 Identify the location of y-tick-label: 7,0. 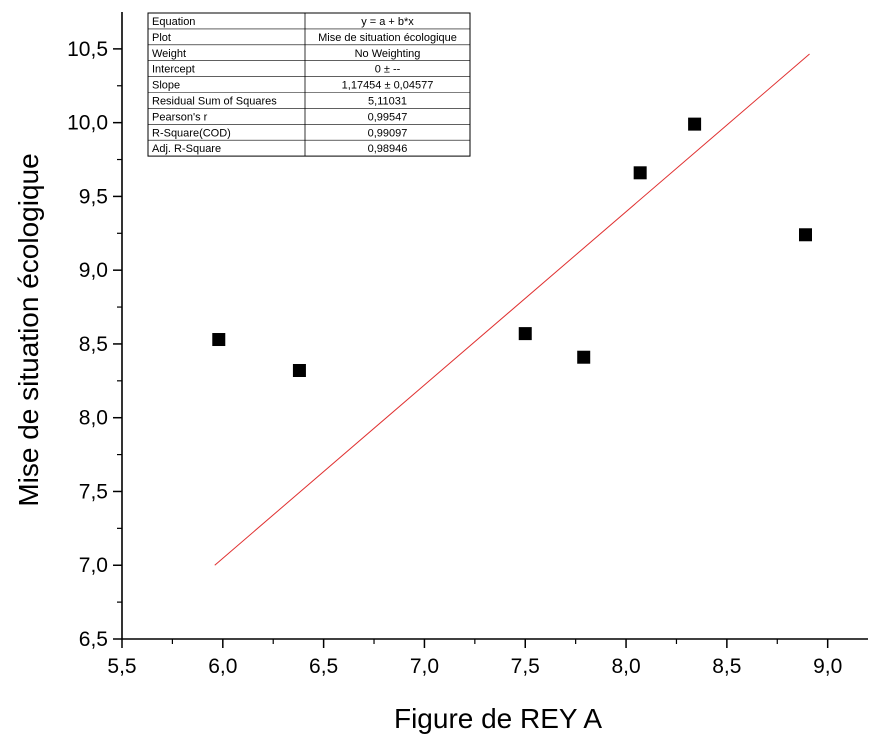
(93, 565).